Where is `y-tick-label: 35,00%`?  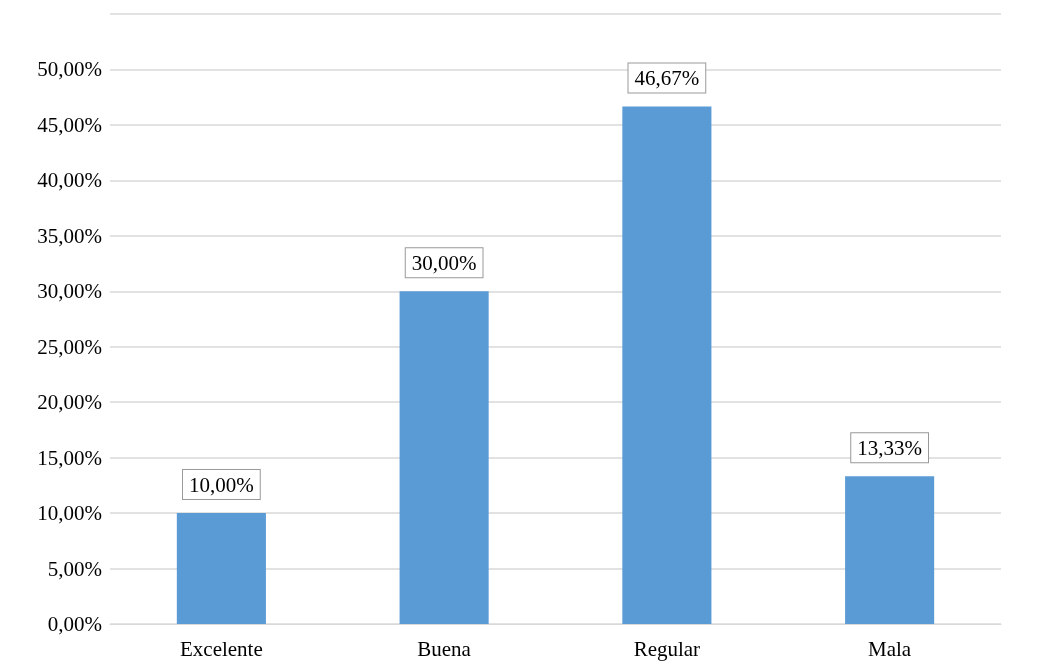
y-tick-label: 35,00% is located at coordinates (69, 235).